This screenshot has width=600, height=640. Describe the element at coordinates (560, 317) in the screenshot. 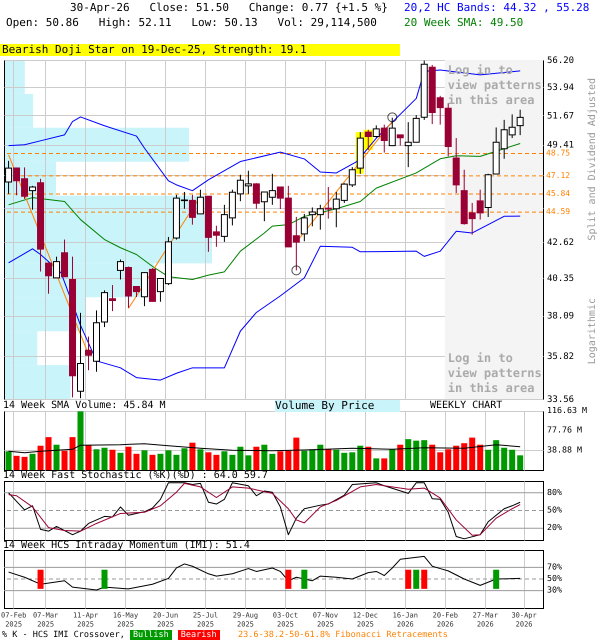

I see `y-tick-label: 38.09` at that location.